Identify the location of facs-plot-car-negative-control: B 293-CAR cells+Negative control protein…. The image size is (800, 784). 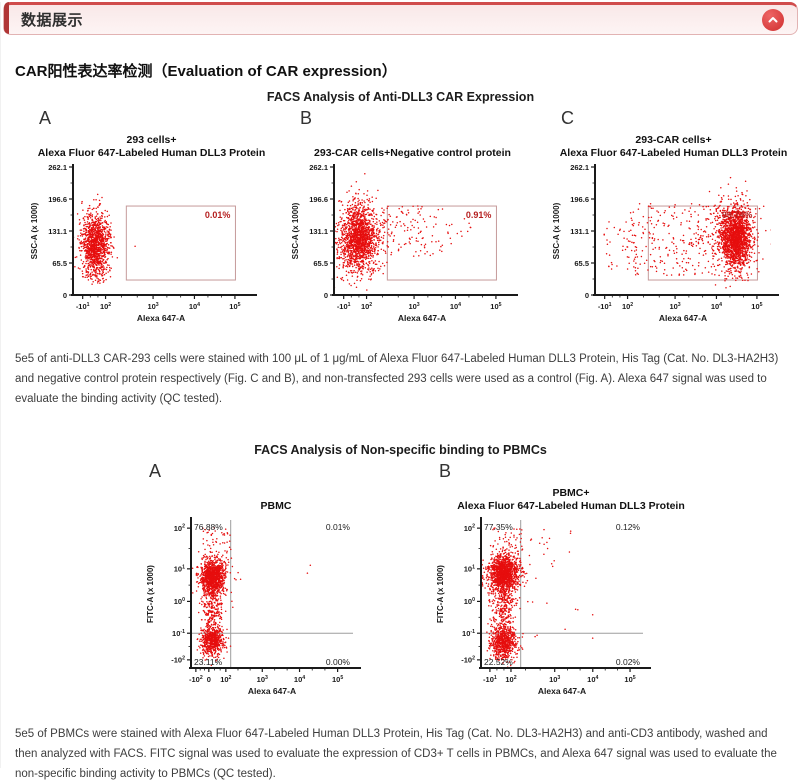
(412, 220).